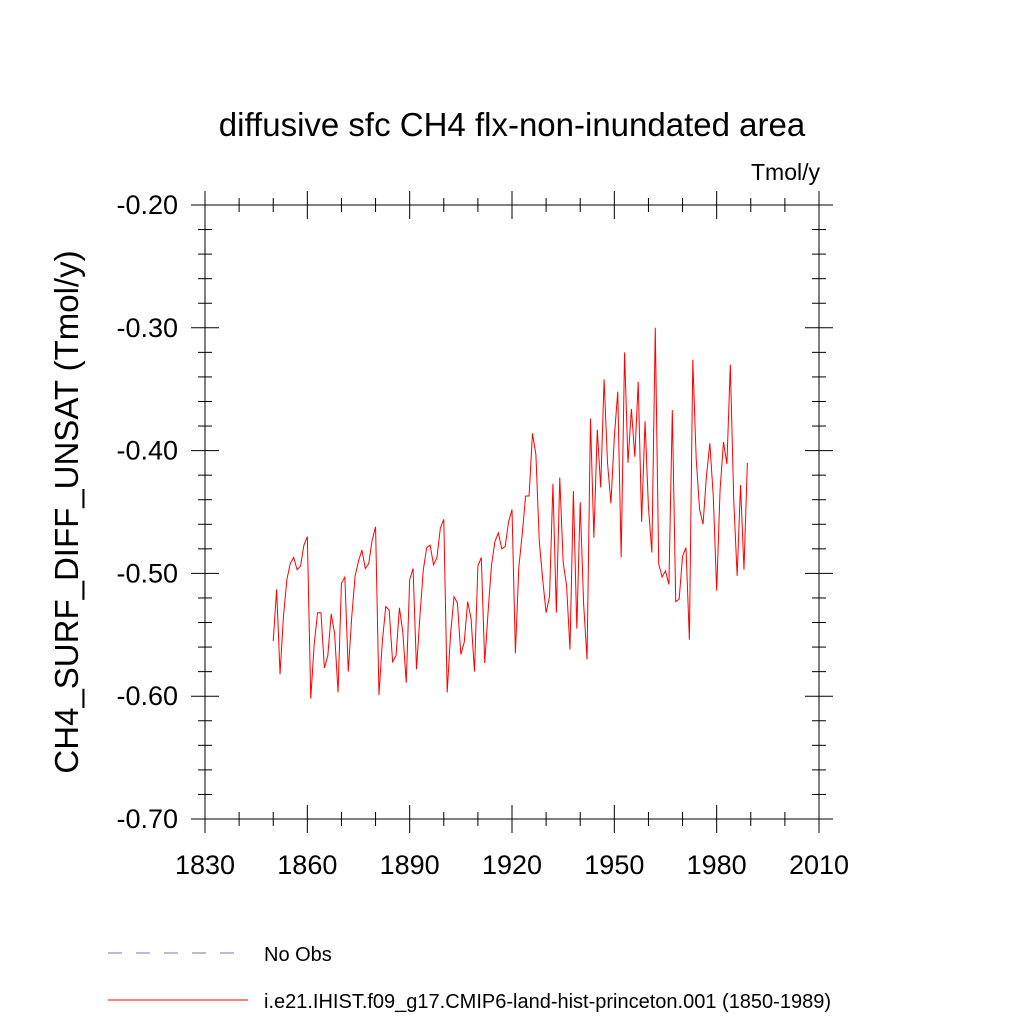 The height and width of the screenshot is (1024, 1024). Describe the element at coordinates (147, 328) in the screenshot. I see `y-tick-label: -0.30` at that location.